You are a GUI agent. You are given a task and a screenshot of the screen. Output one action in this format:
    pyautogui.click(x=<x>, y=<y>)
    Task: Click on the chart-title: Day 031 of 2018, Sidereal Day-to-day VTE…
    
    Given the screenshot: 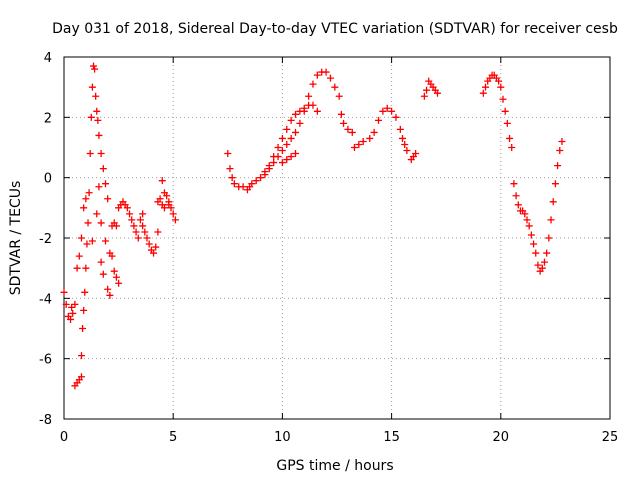 What is the action you would take?
    pyautogui.click(x=335, y=29)
    